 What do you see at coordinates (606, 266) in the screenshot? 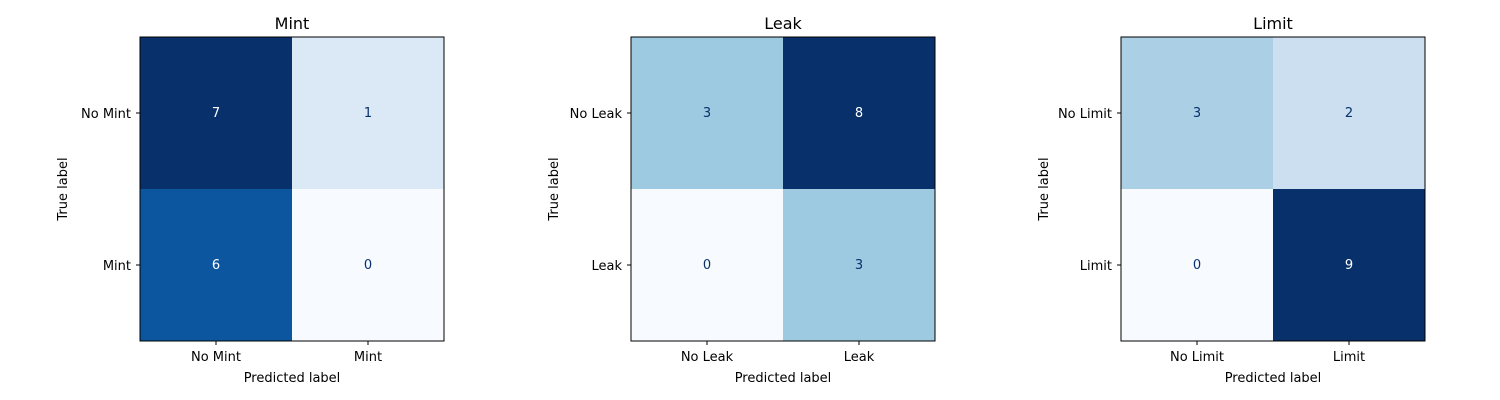
I see `y-tick-label: Leak` at bounding box center [606, 266].